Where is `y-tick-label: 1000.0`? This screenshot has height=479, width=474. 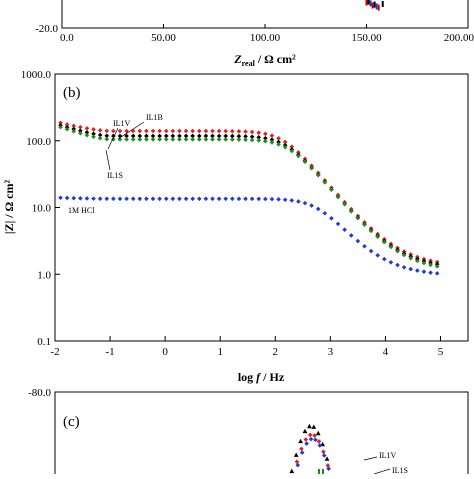 y-tick-label: 1000.0 is located at coordinates (36, 75).